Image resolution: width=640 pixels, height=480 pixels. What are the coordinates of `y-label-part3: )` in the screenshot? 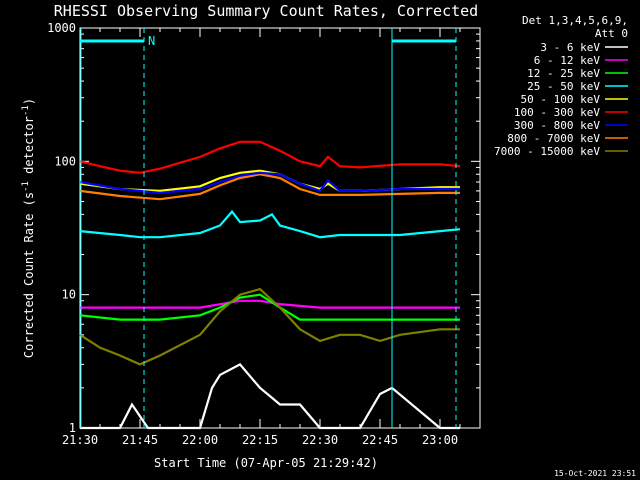 It's located at (29, 101).